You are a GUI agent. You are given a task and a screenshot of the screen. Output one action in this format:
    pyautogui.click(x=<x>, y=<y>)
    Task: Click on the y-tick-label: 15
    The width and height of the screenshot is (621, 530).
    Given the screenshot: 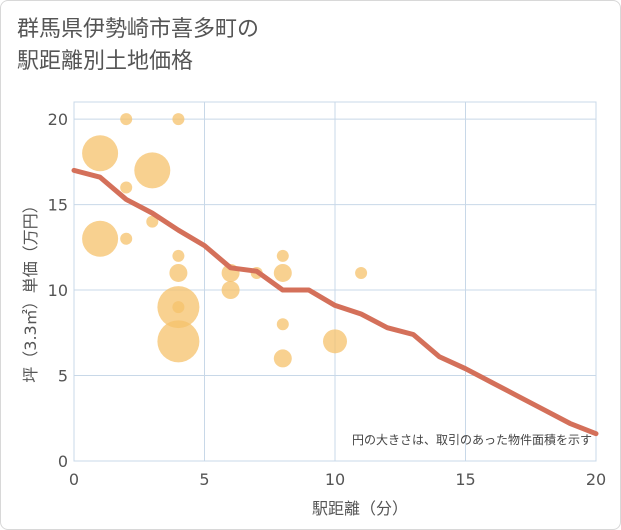 What is the action you would take?
    pyautogui.click(x=58, y=205)
    